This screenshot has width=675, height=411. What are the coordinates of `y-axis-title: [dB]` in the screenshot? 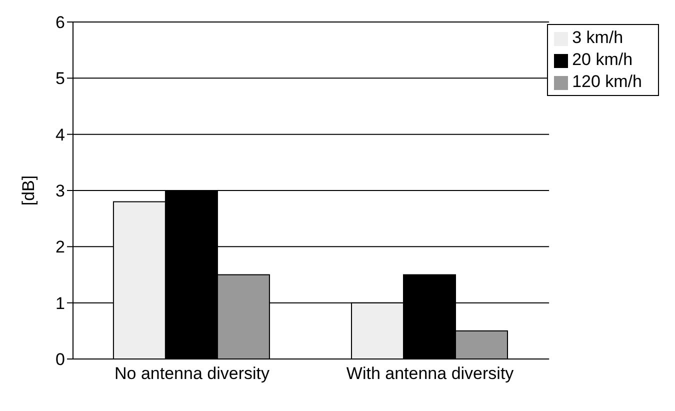 It's located at (28, 190).